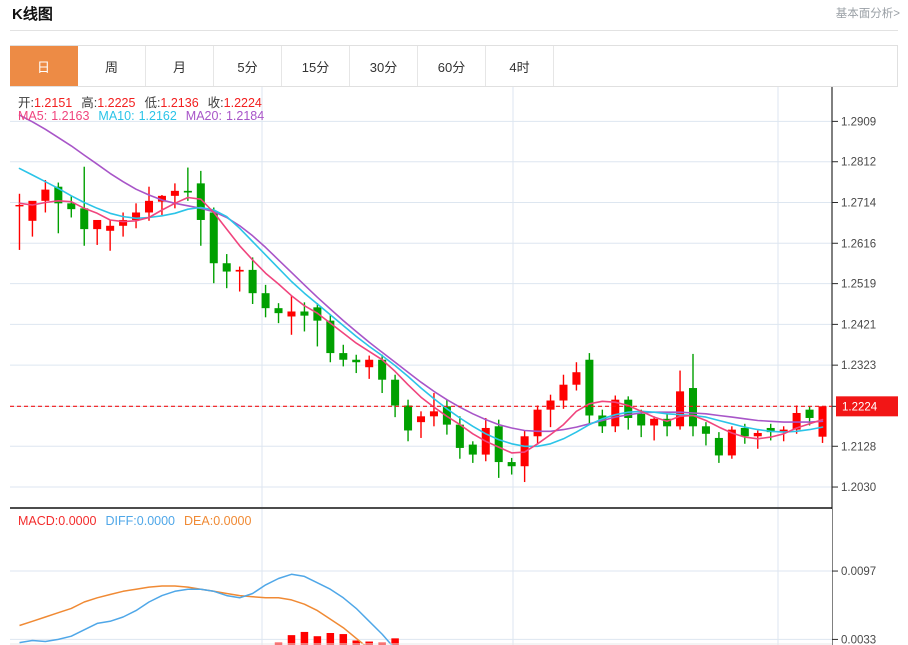 The width and height of the screenshot is (908, 645). Describe the element at coordinates (89, 103) in the screenshot. I see `high-label: 高:` at that location.